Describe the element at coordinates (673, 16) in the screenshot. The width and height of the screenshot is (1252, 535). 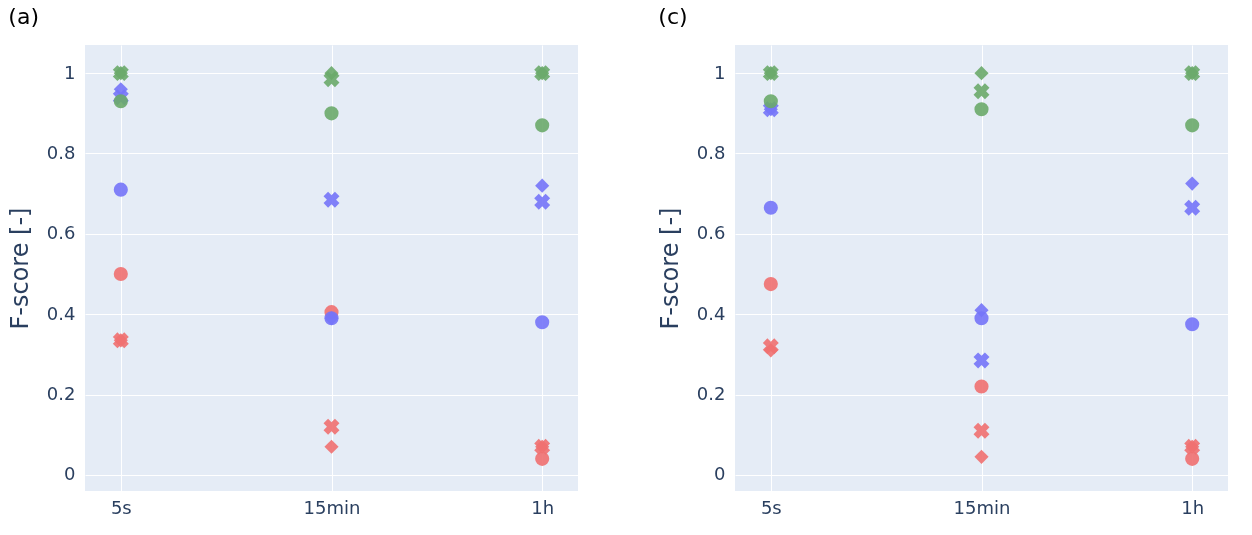
I see `chart-title: (c)` at that location.